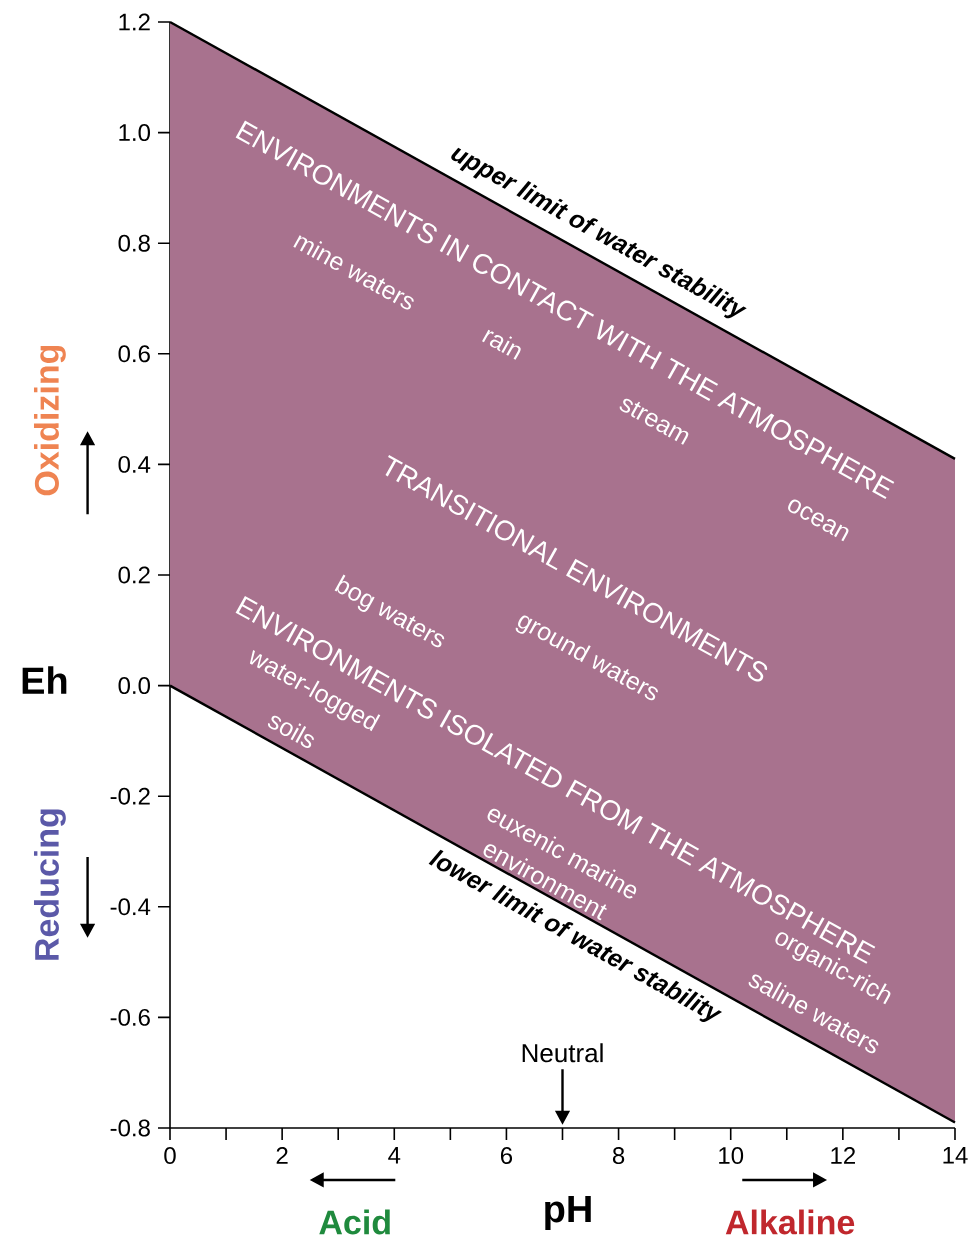 The width and height of the screenshot is (979, 1236). I want to click on y-tick-label: 1.2, so click(134, 22).